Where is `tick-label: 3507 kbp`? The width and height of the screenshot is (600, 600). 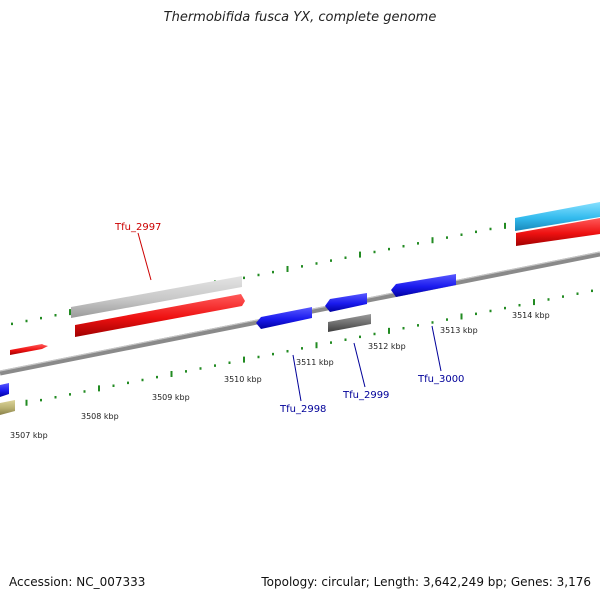
tick-label: 3507 kbp is located at coordinates (29, 435).